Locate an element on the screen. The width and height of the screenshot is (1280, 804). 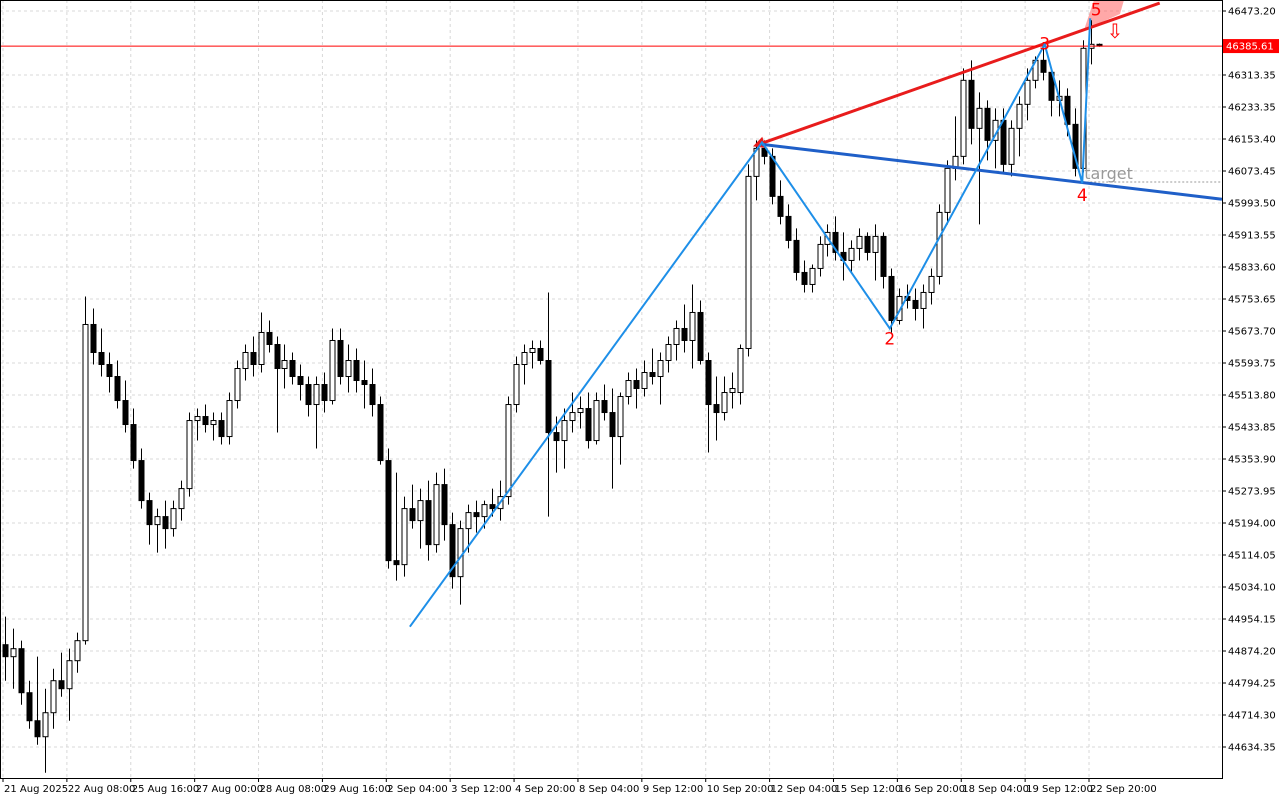
signal-arrow: ⇩ is located at coordinates (1115, 31).